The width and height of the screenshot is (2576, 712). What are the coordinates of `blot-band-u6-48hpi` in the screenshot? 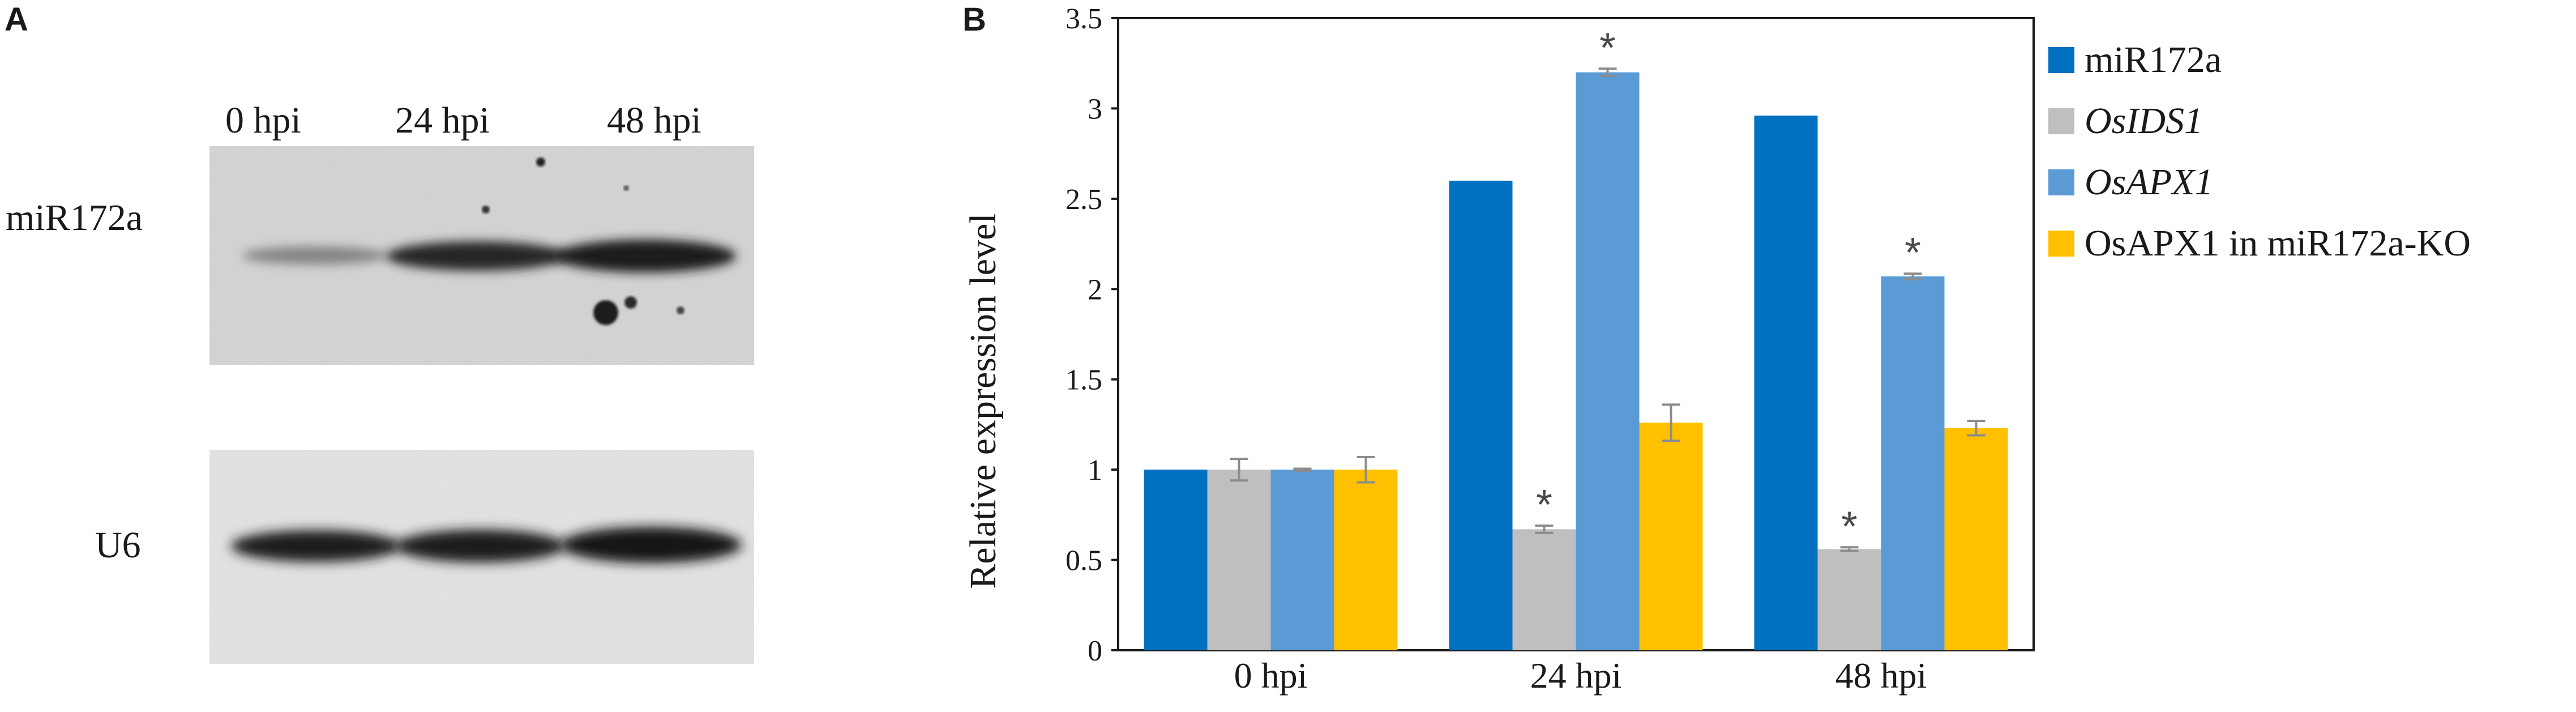 It's located at (651, 545).